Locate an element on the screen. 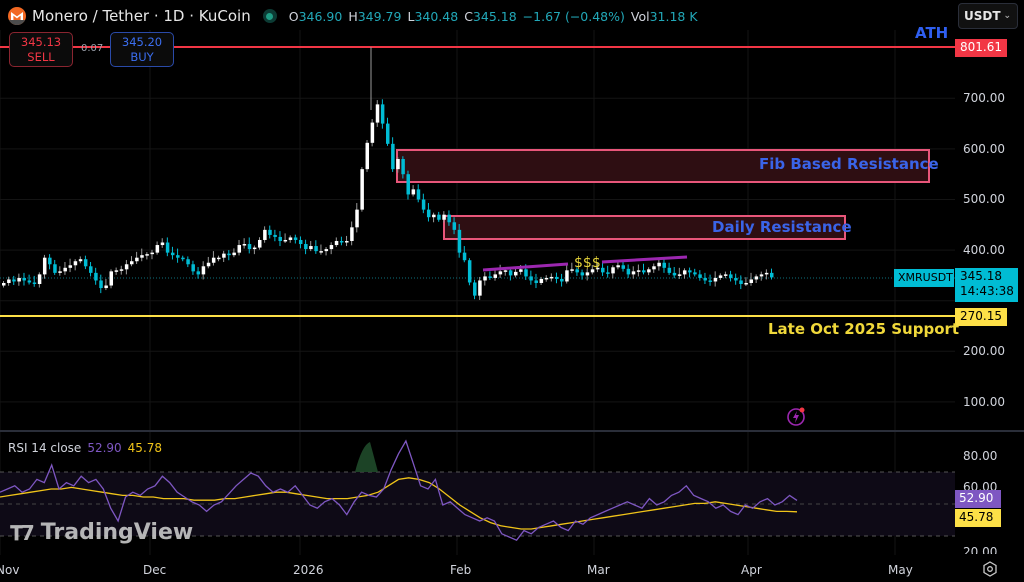 Image resolution: width=1024 pixels, height=582 pixels. support-annotation: Late Oct 2025 Support is located at coordinates (864, 329).